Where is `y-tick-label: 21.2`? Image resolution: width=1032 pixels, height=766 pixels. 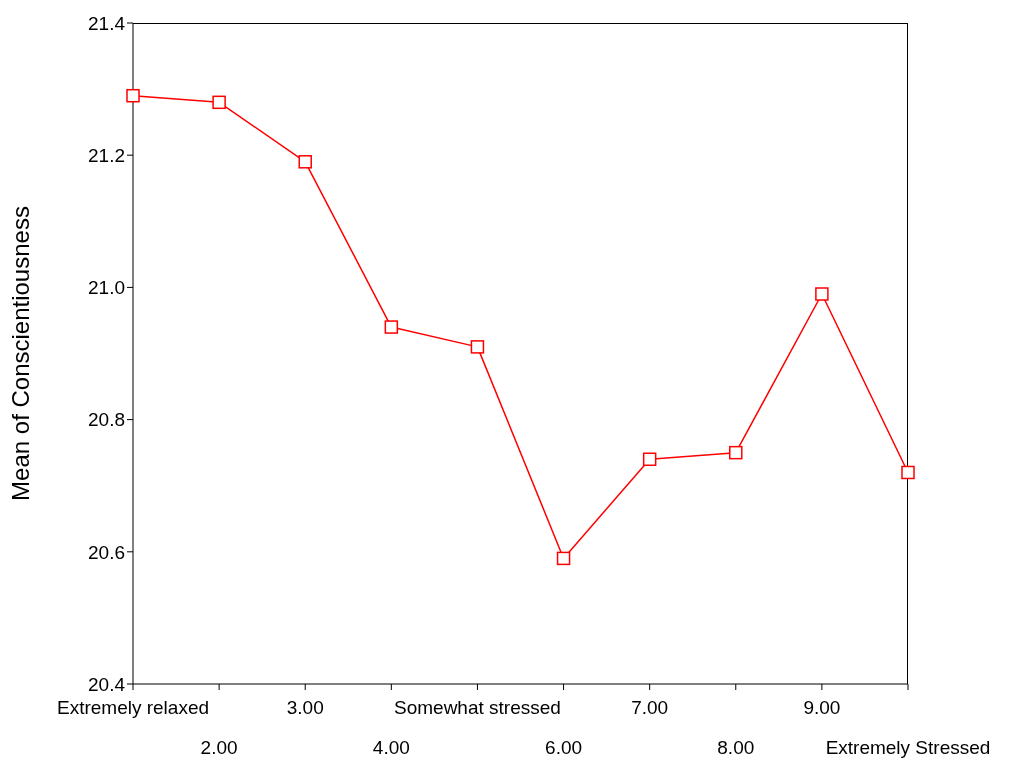
y-tick-label: 21.2 is located at coordinates (106, 155).